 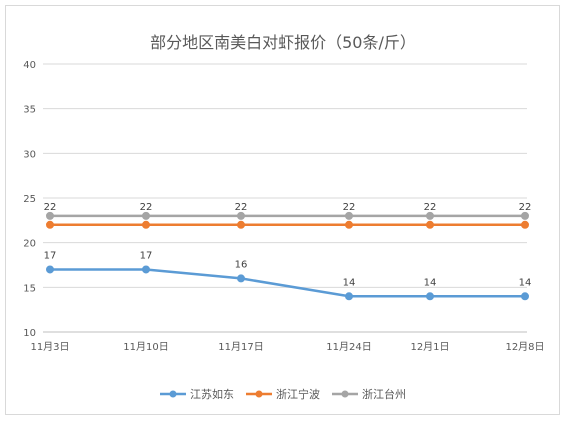 I want to click on legend: 江苏如东 浙江宁波 浙江台州, so click(x=283, y=394).